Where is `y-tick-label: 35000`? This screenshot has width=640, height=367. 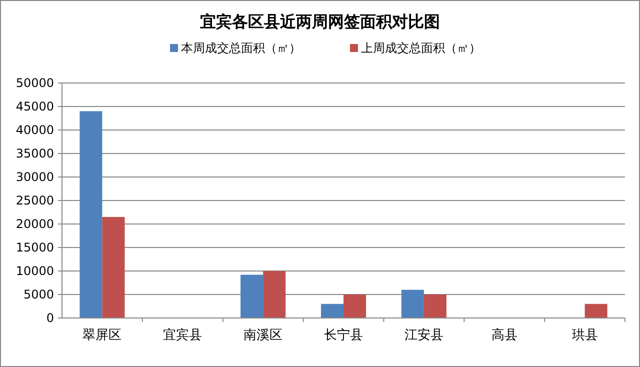
y-tick-label: 35000 is located at coordinates (35, 153).